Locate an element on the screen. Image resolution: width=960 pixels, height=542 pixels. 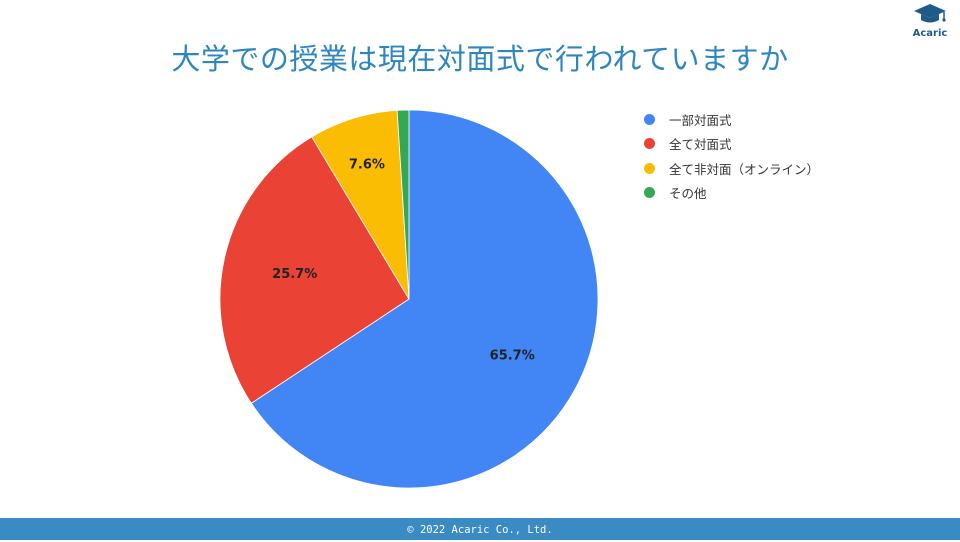
legend-item-2: 全て非対面（オンライン） is located at coordinates (731, 168).